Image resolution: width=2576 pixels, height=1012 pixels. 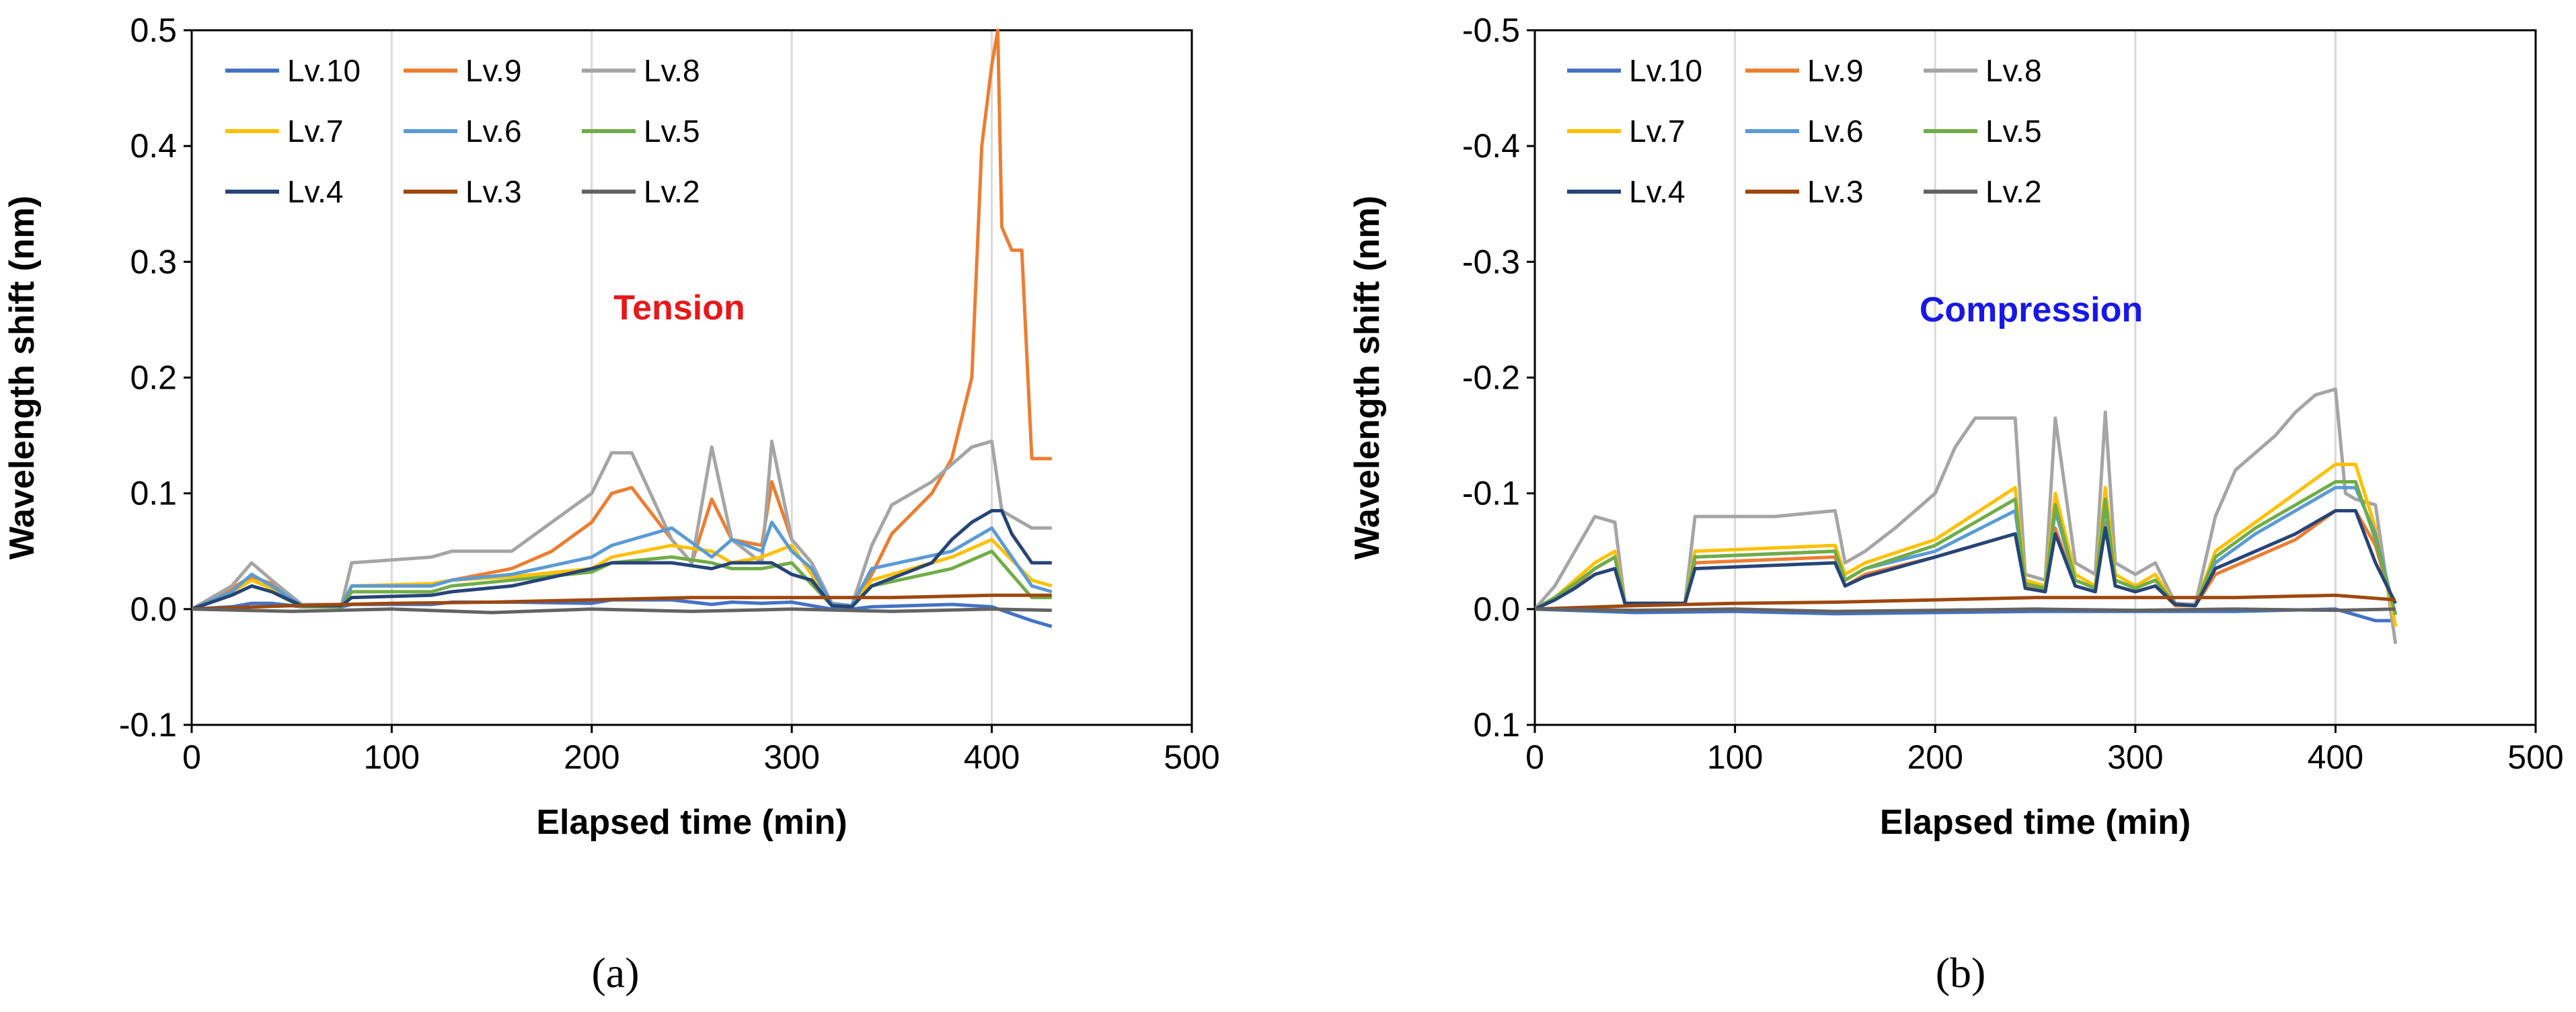 I want to click on y-tick-label-6: 0.5, so click(x=153, y=30).